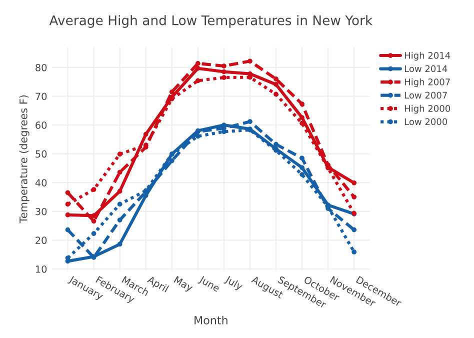 This screenshot has height=338, width=474. Describe the element at coordinates (41, 240) in the screenshot. I see `y-tick-label: 20` at that location.